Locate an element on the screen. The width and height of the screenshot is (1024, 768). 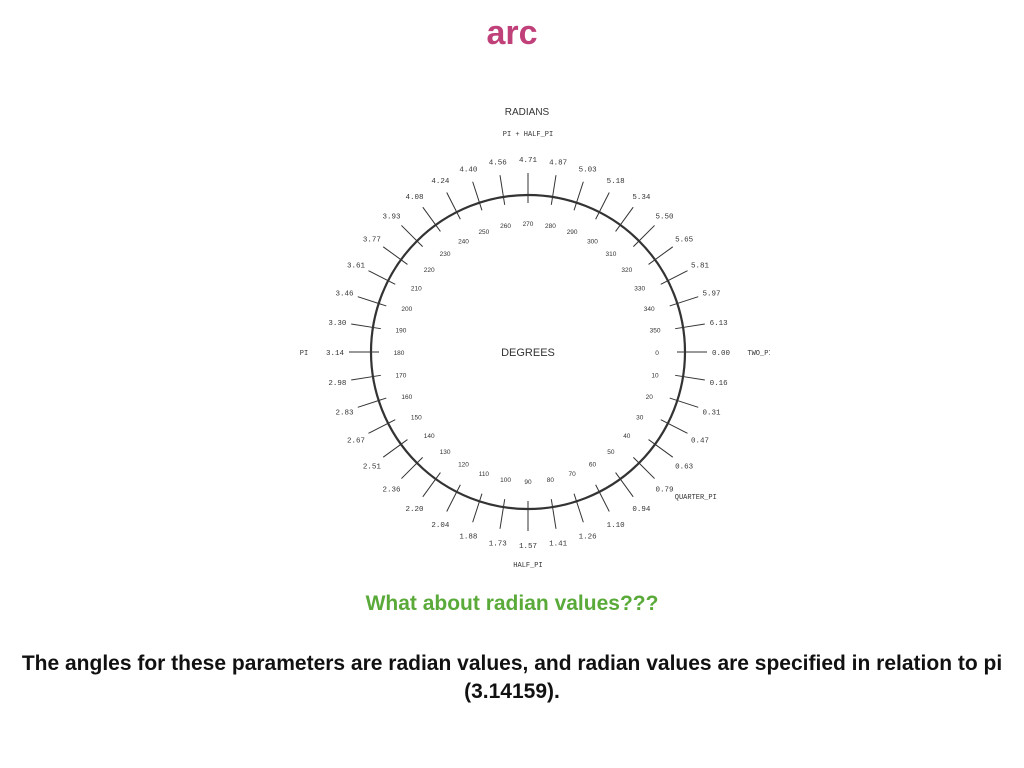
radian-tick-label: 4.87 is located at coordinates (558, 163).